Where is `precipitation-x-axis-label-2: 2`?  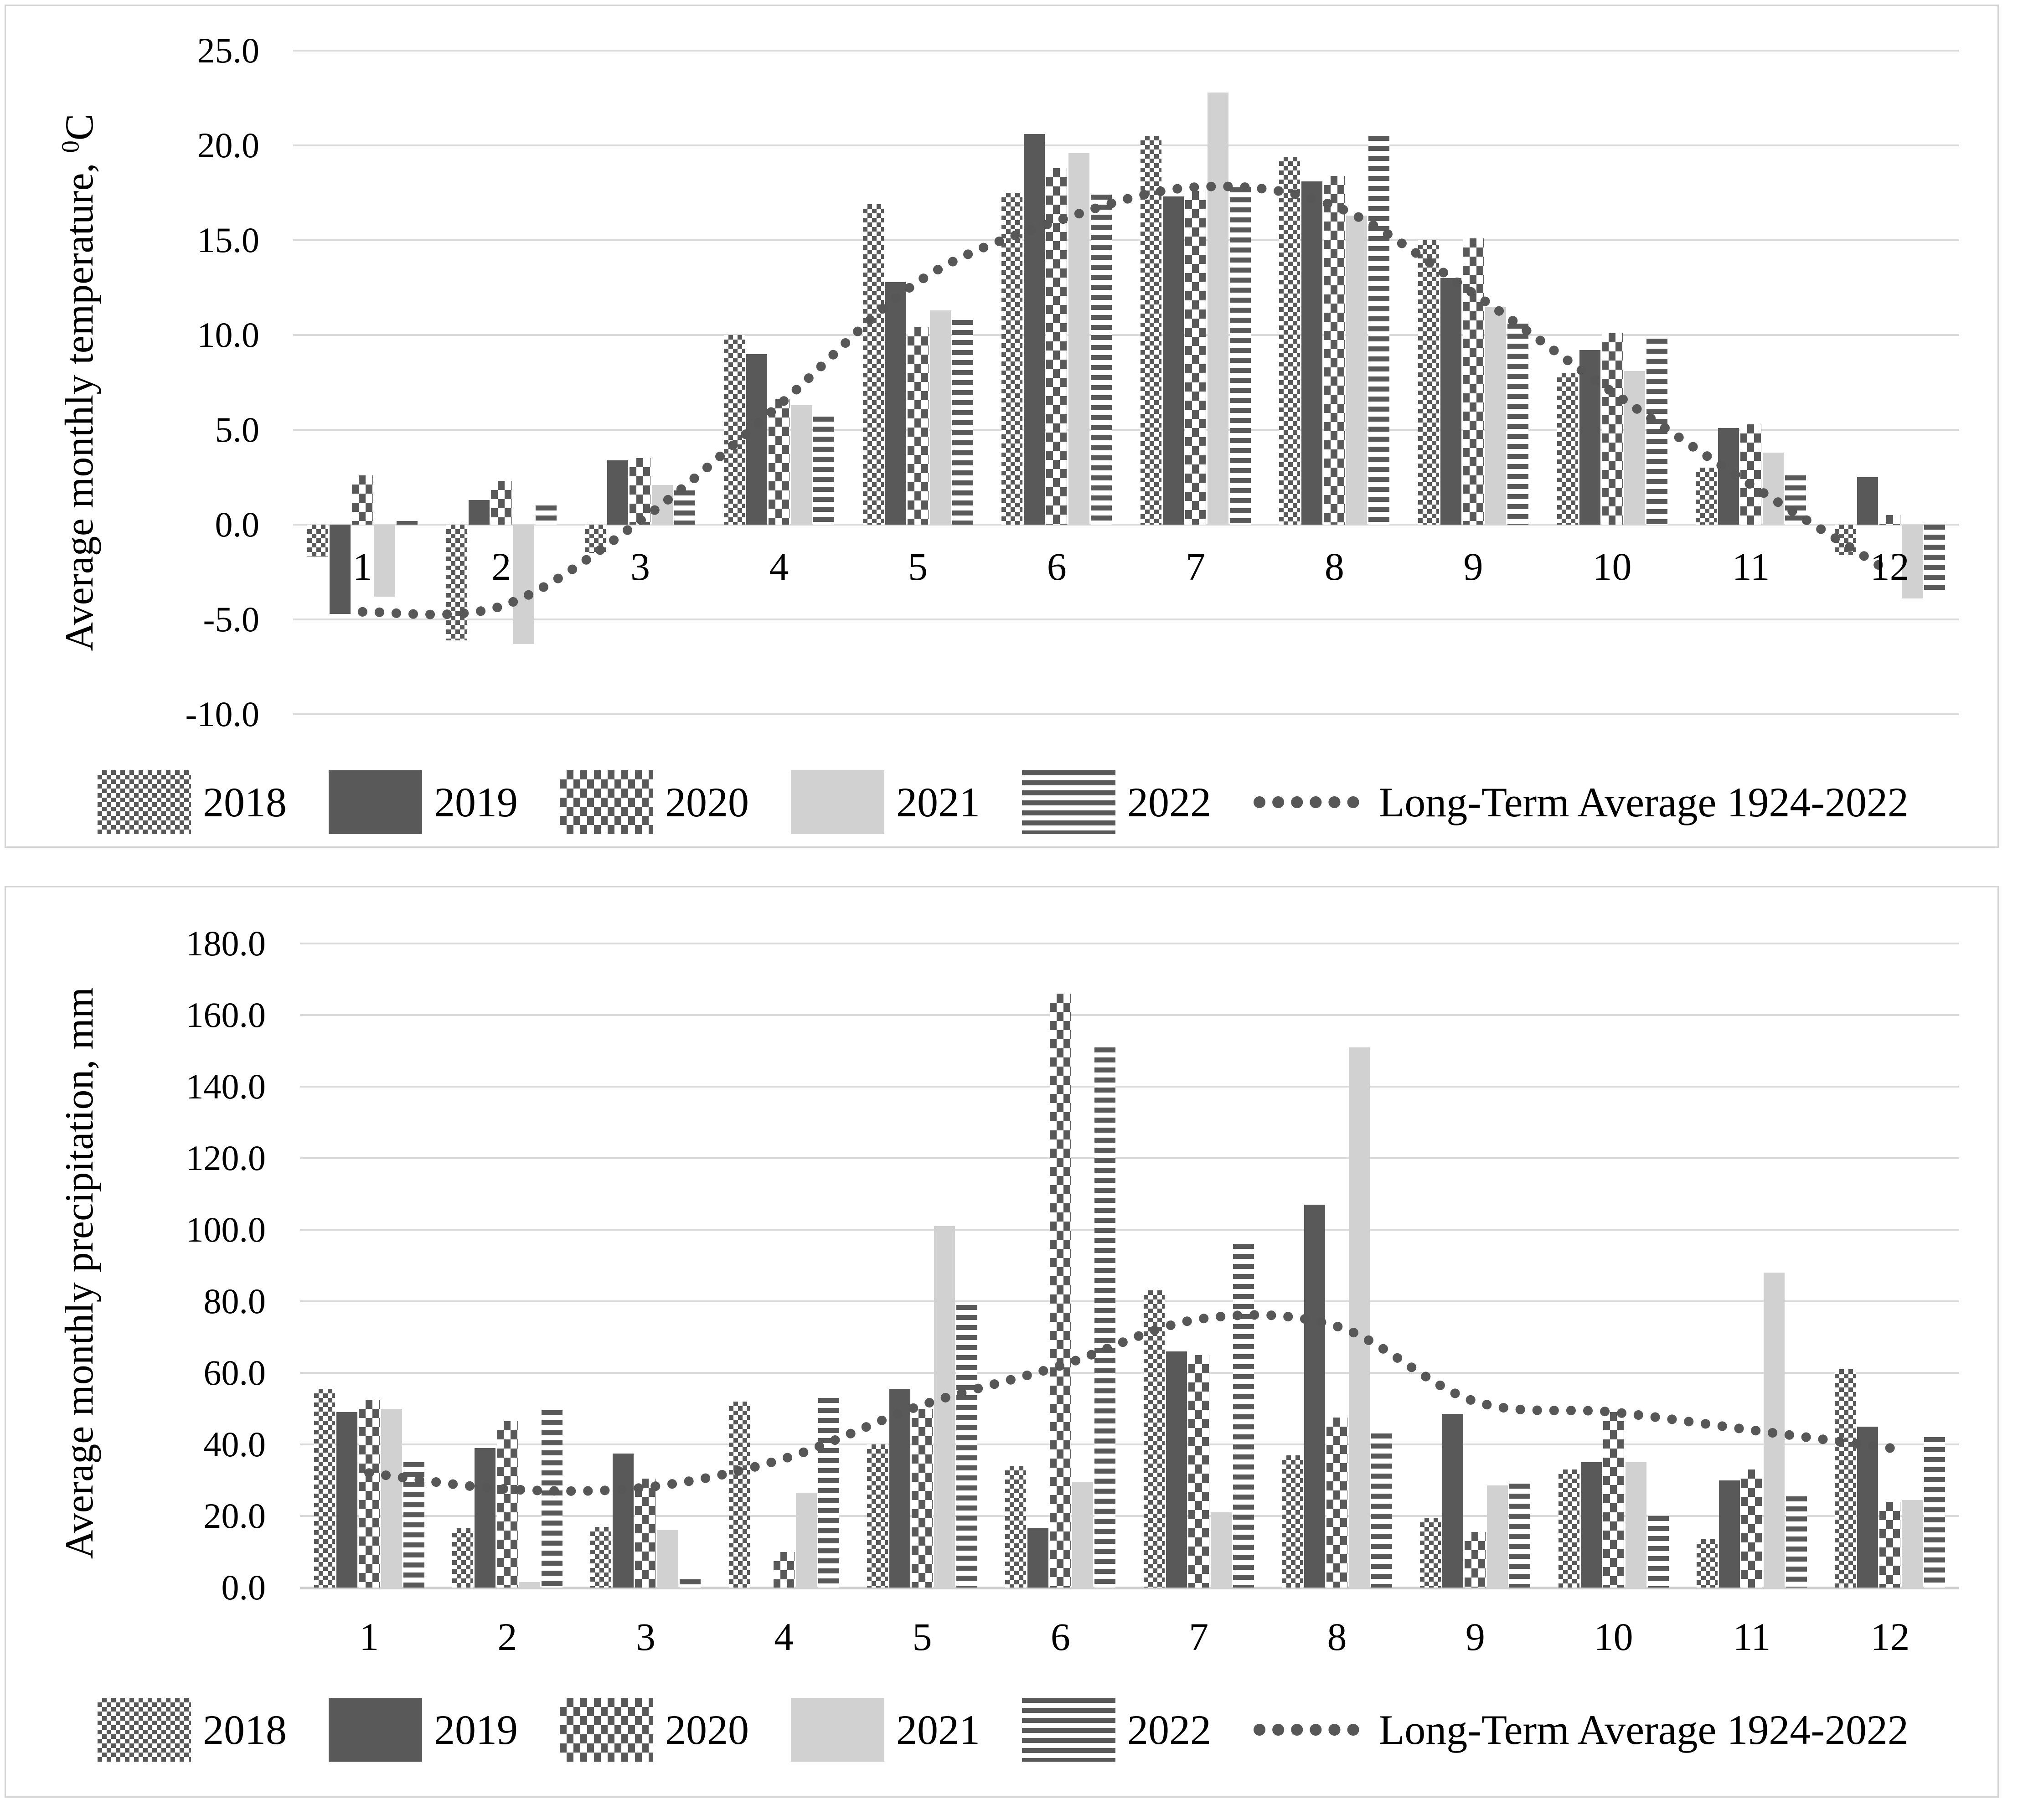 precipitation-x-axis-label-2: 2 is located at coordinates (507, 1637).